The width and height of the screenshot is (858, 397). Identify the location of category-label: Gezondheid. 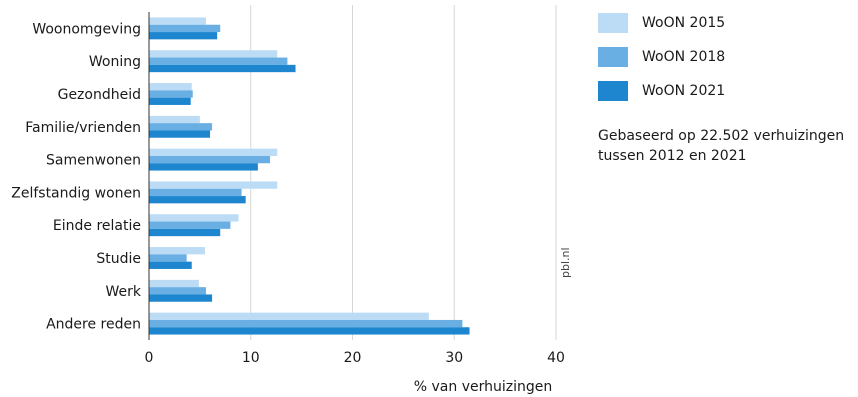
(99, 95).